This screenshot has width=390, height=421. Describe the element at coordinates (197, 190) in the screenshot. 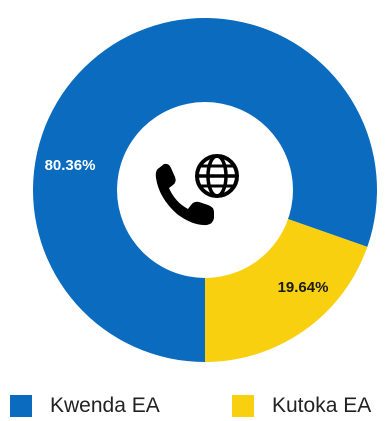

I see `phone-globe-icon` at that location.